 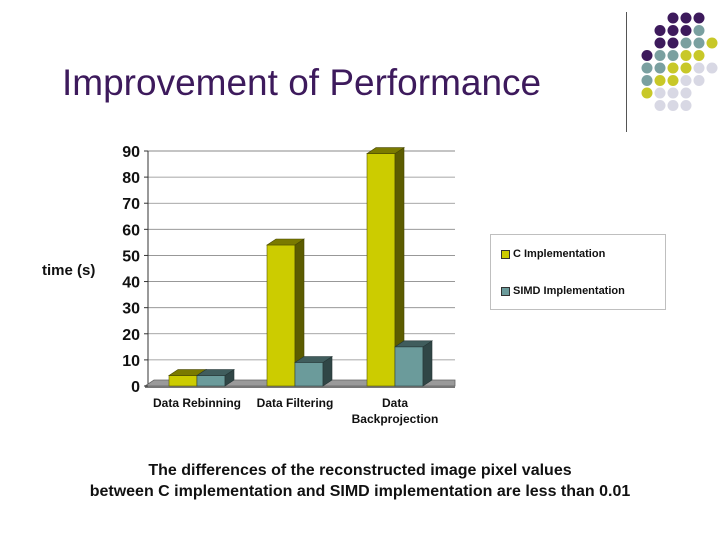 I want to click on y-tick-label: 20, so click(x=131, y=335).